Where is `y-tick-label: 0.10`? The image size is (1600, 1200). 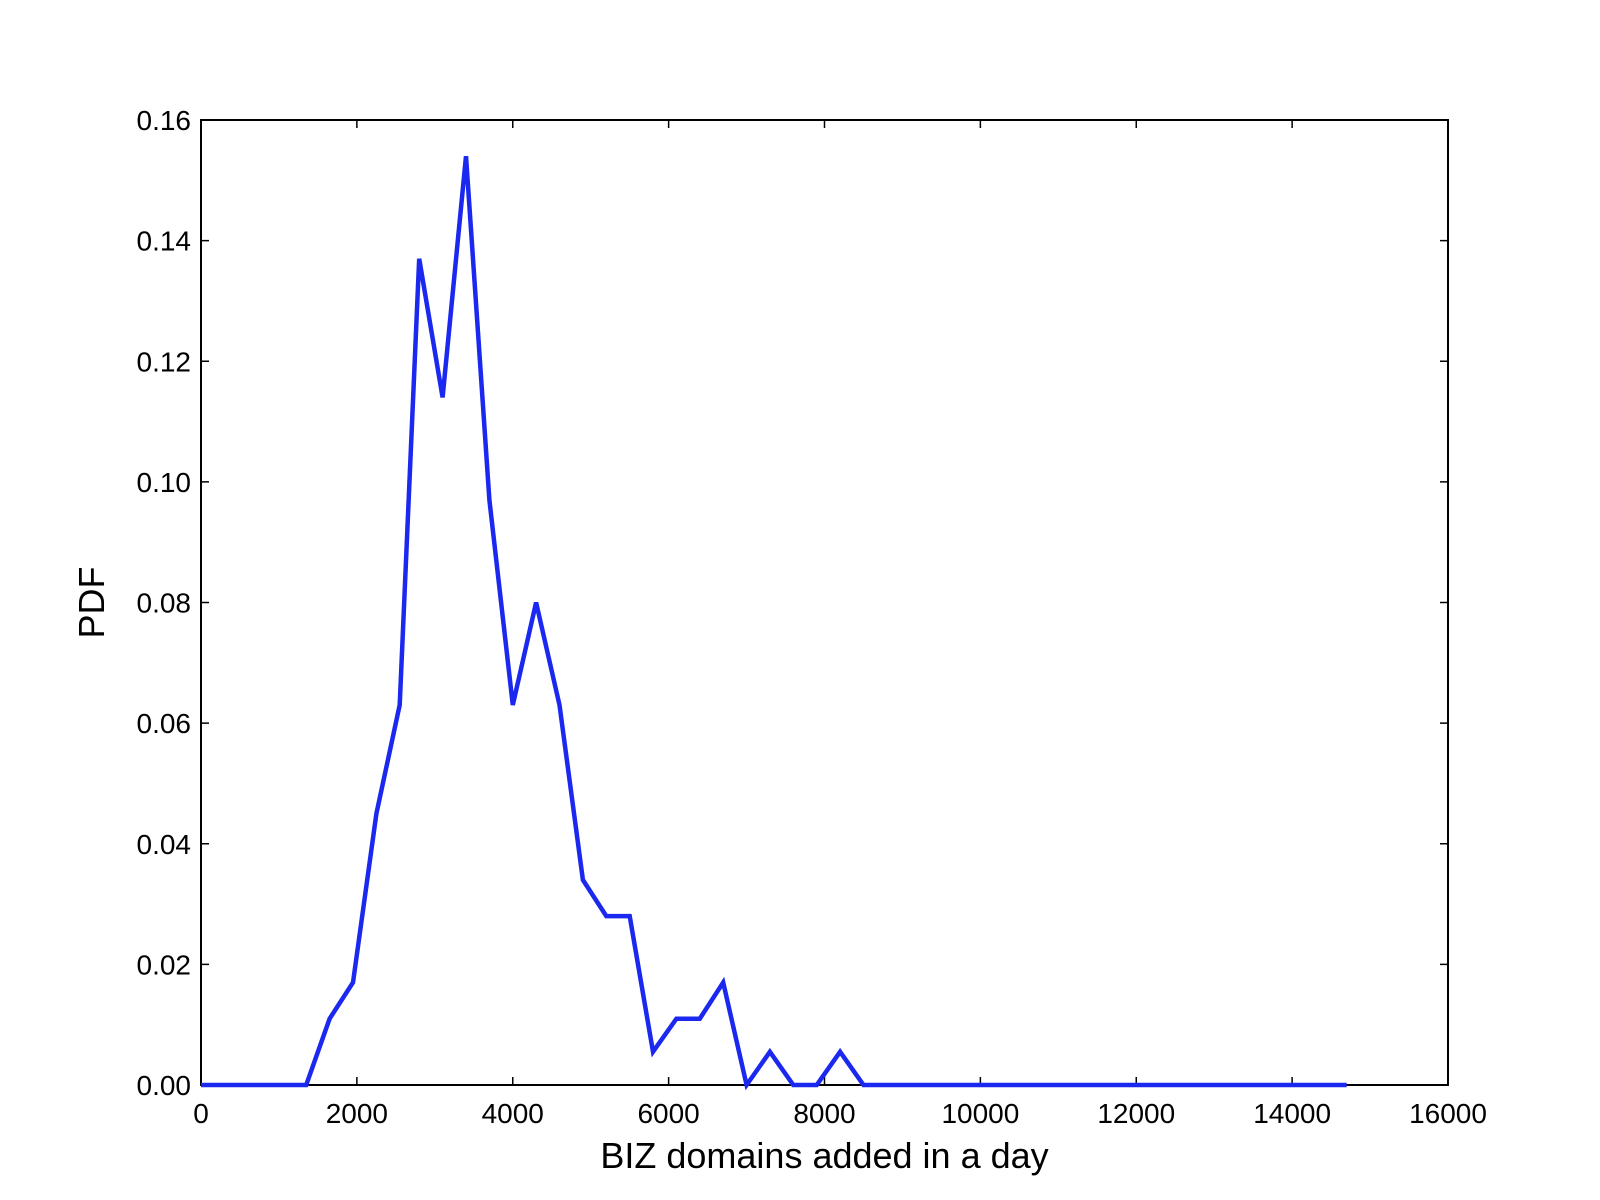
y-tick-label: 0.10 is located at coordinates (164, 482).